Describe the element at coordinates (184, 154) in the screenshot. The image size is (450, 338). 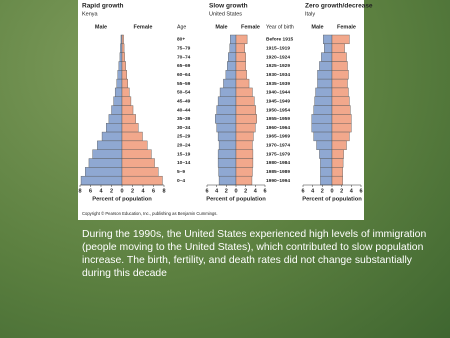
I see `category-label: 15–19` at that location.